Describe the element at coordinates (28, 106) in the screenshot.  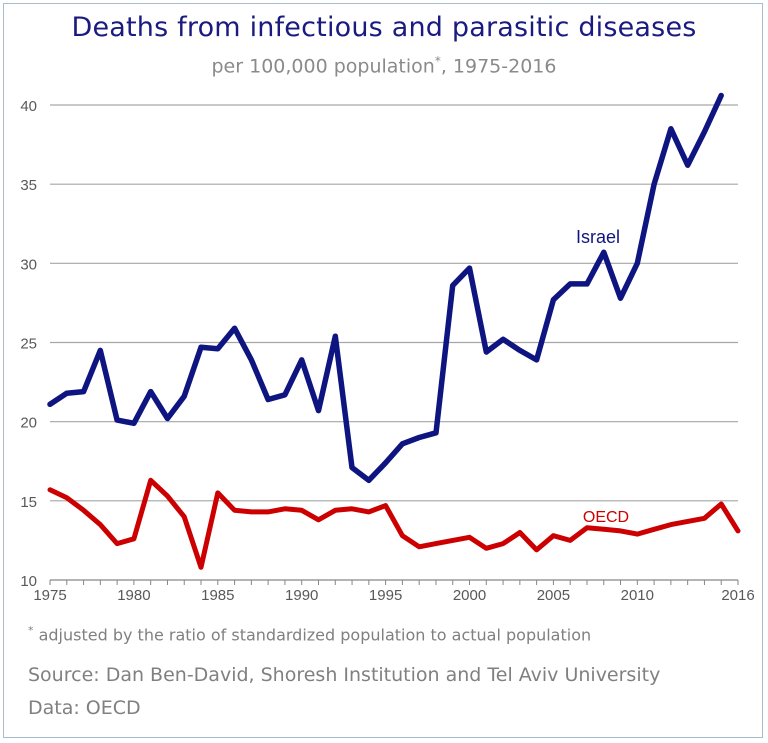
I see `y-tick-label: 40` at that location.